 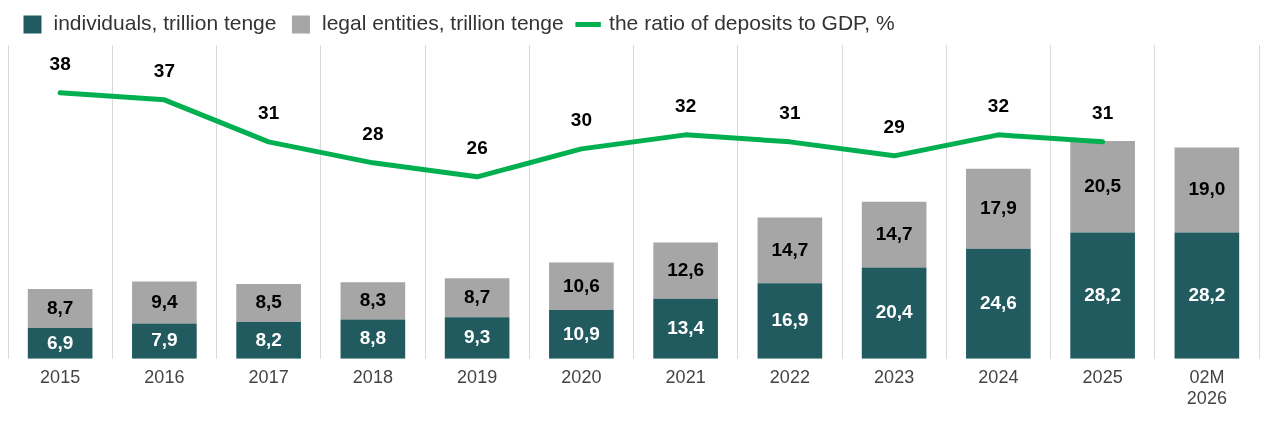 What do you see at coordinates (60, 64) in the screenshot?
I see `data-label: 38` at bounding box center [60, 64].